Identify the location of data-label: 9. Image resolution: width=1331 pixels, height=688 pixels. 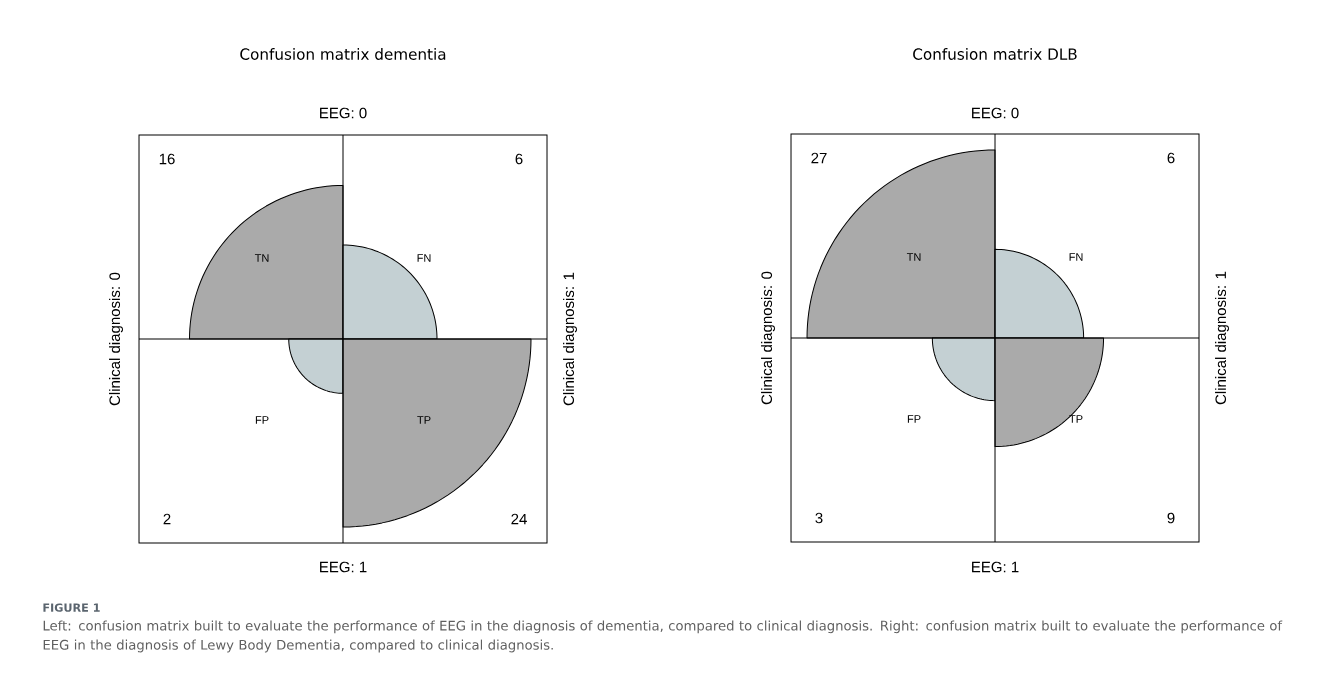
(1171, 518).